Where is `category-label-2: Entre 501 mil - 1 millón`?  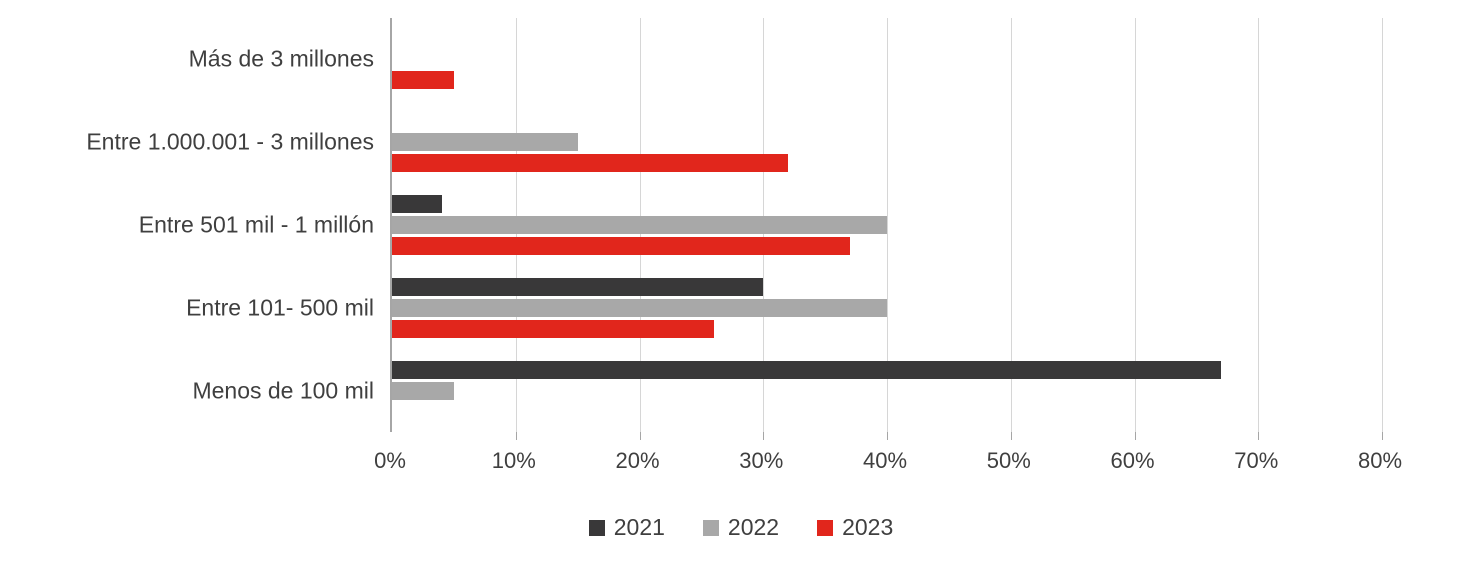
category-label-2: Entre 501 mil - 1 millón is located at coordinates (256, 224).